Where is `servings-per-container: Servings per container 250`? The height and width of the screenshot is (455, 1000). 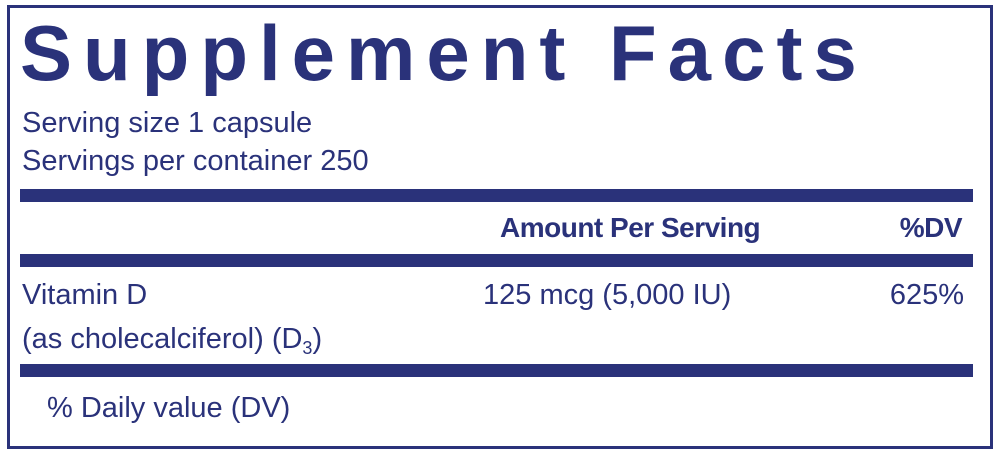
servings-per-container: Servings per container 250 is located at coordinates (195, 161).